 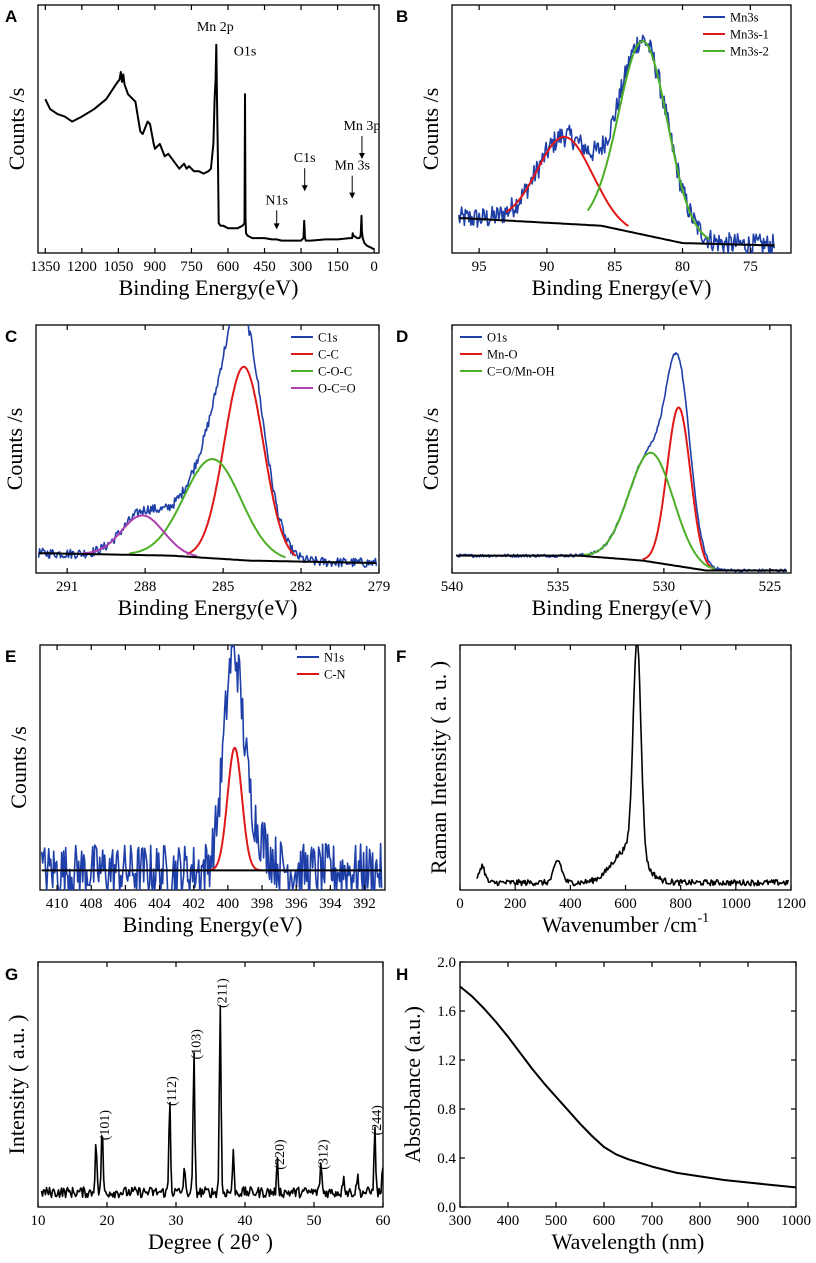 I want to click on series-survey-line, so click(x=209, y=147).